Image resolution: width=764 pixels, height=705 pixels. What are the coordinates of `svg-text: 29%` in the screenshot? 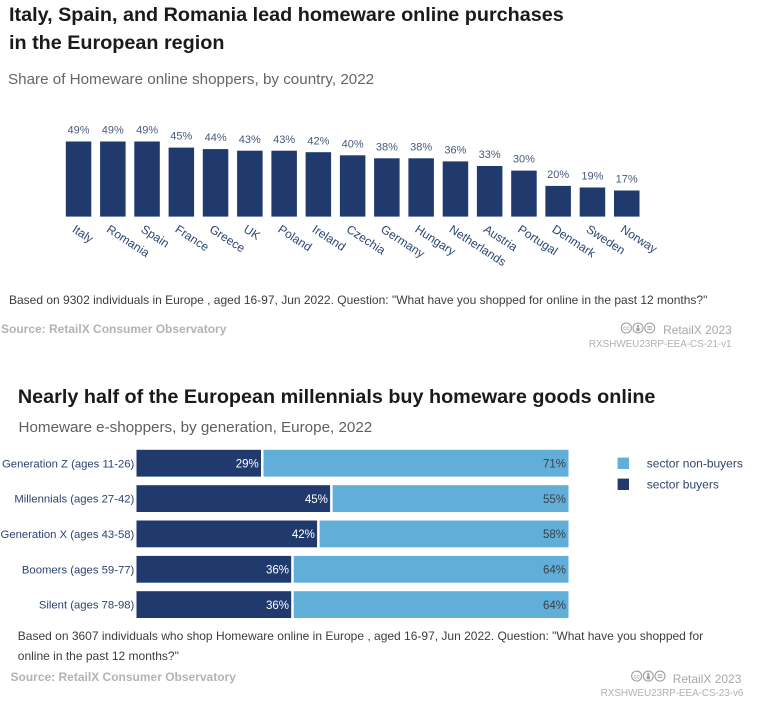 It's located at (247, 464).